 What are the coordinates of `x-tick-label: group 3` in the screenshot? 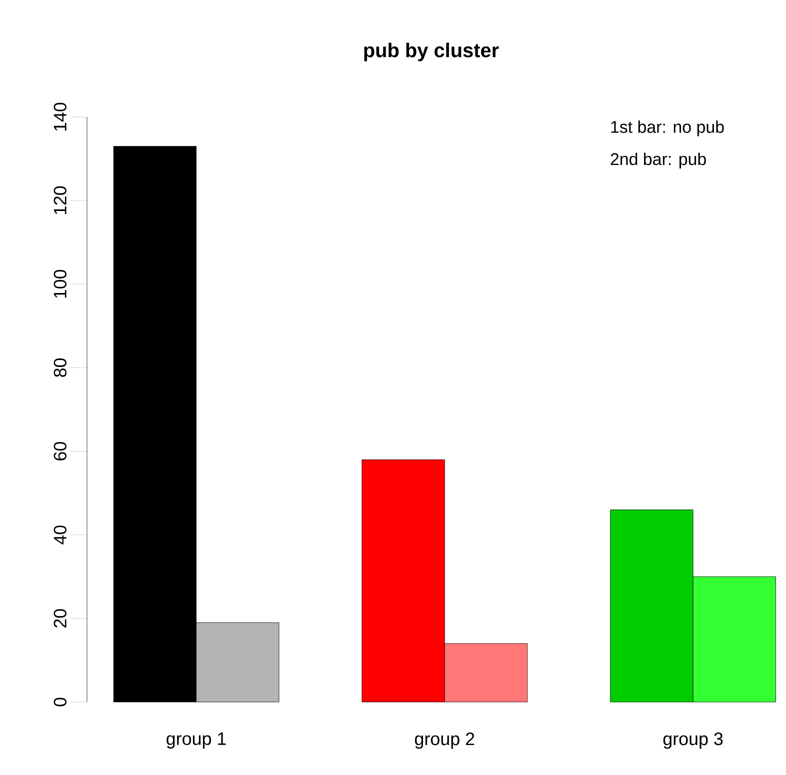 It's located at (693, 740).